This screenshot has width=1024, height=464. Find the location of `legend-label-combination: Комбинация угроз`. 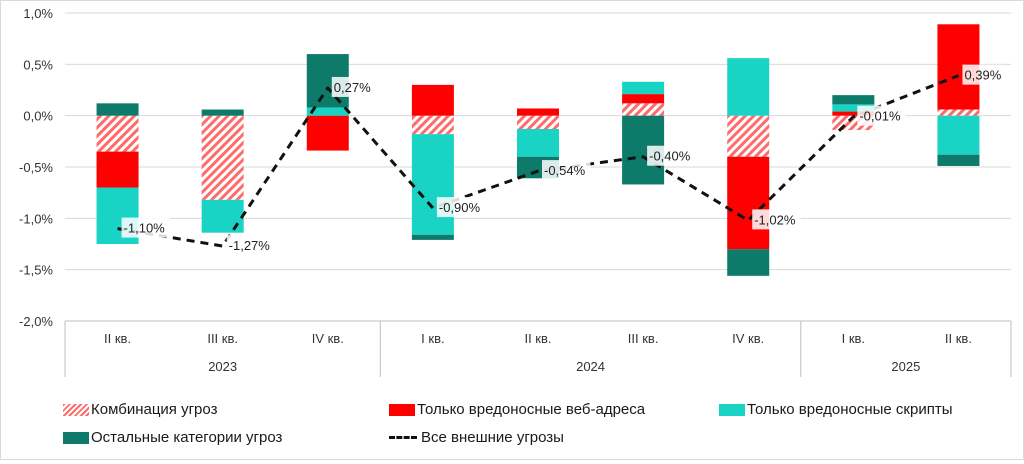

legend-label-combination: Комбинация угроз is located at coordinates (154, 409).